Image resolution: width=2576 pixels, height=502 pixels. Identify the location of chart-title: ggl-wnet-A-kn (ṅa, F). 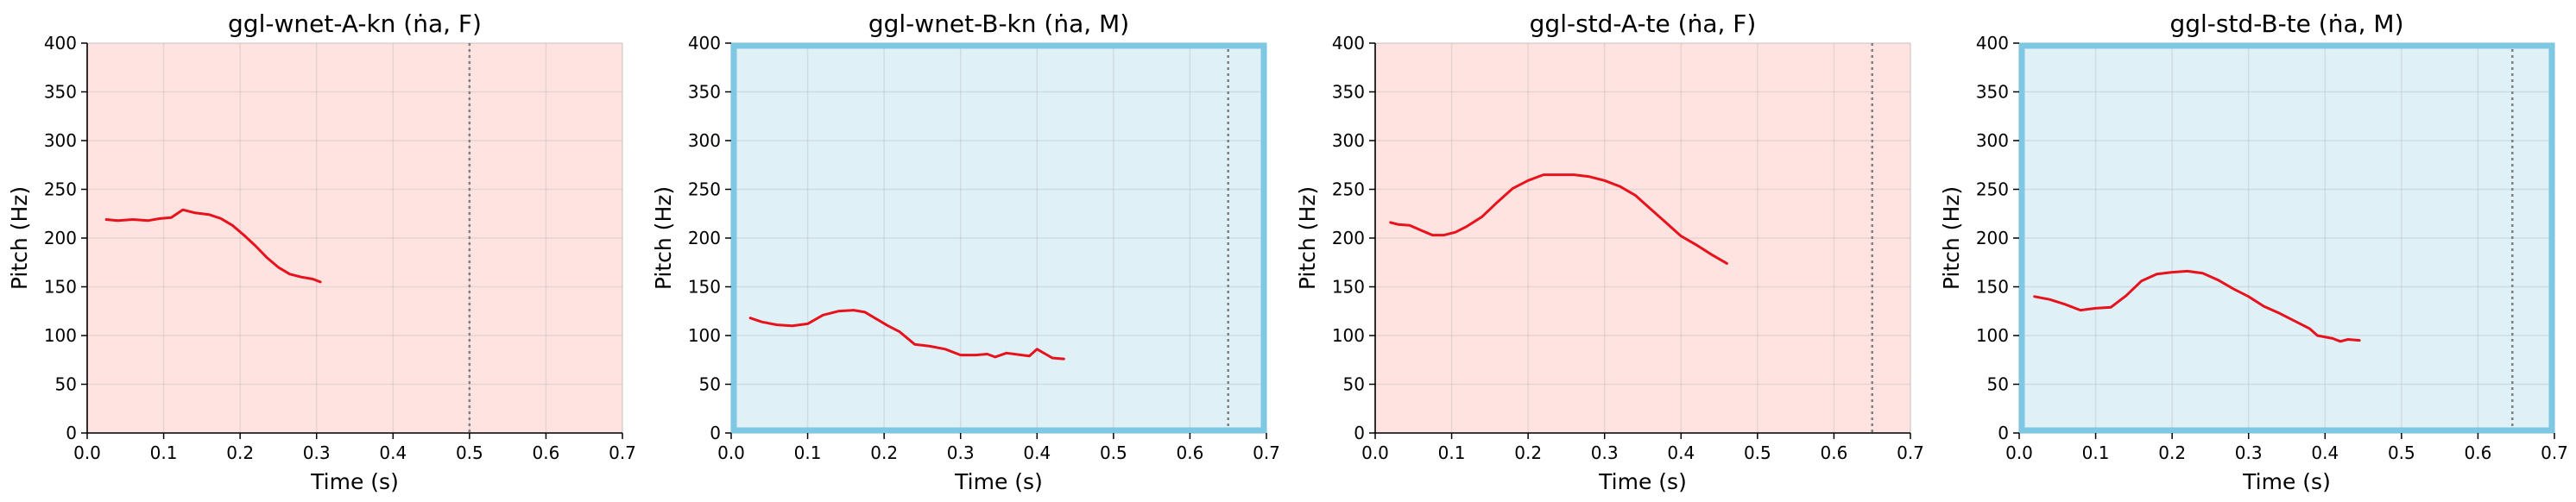
(355, 23).